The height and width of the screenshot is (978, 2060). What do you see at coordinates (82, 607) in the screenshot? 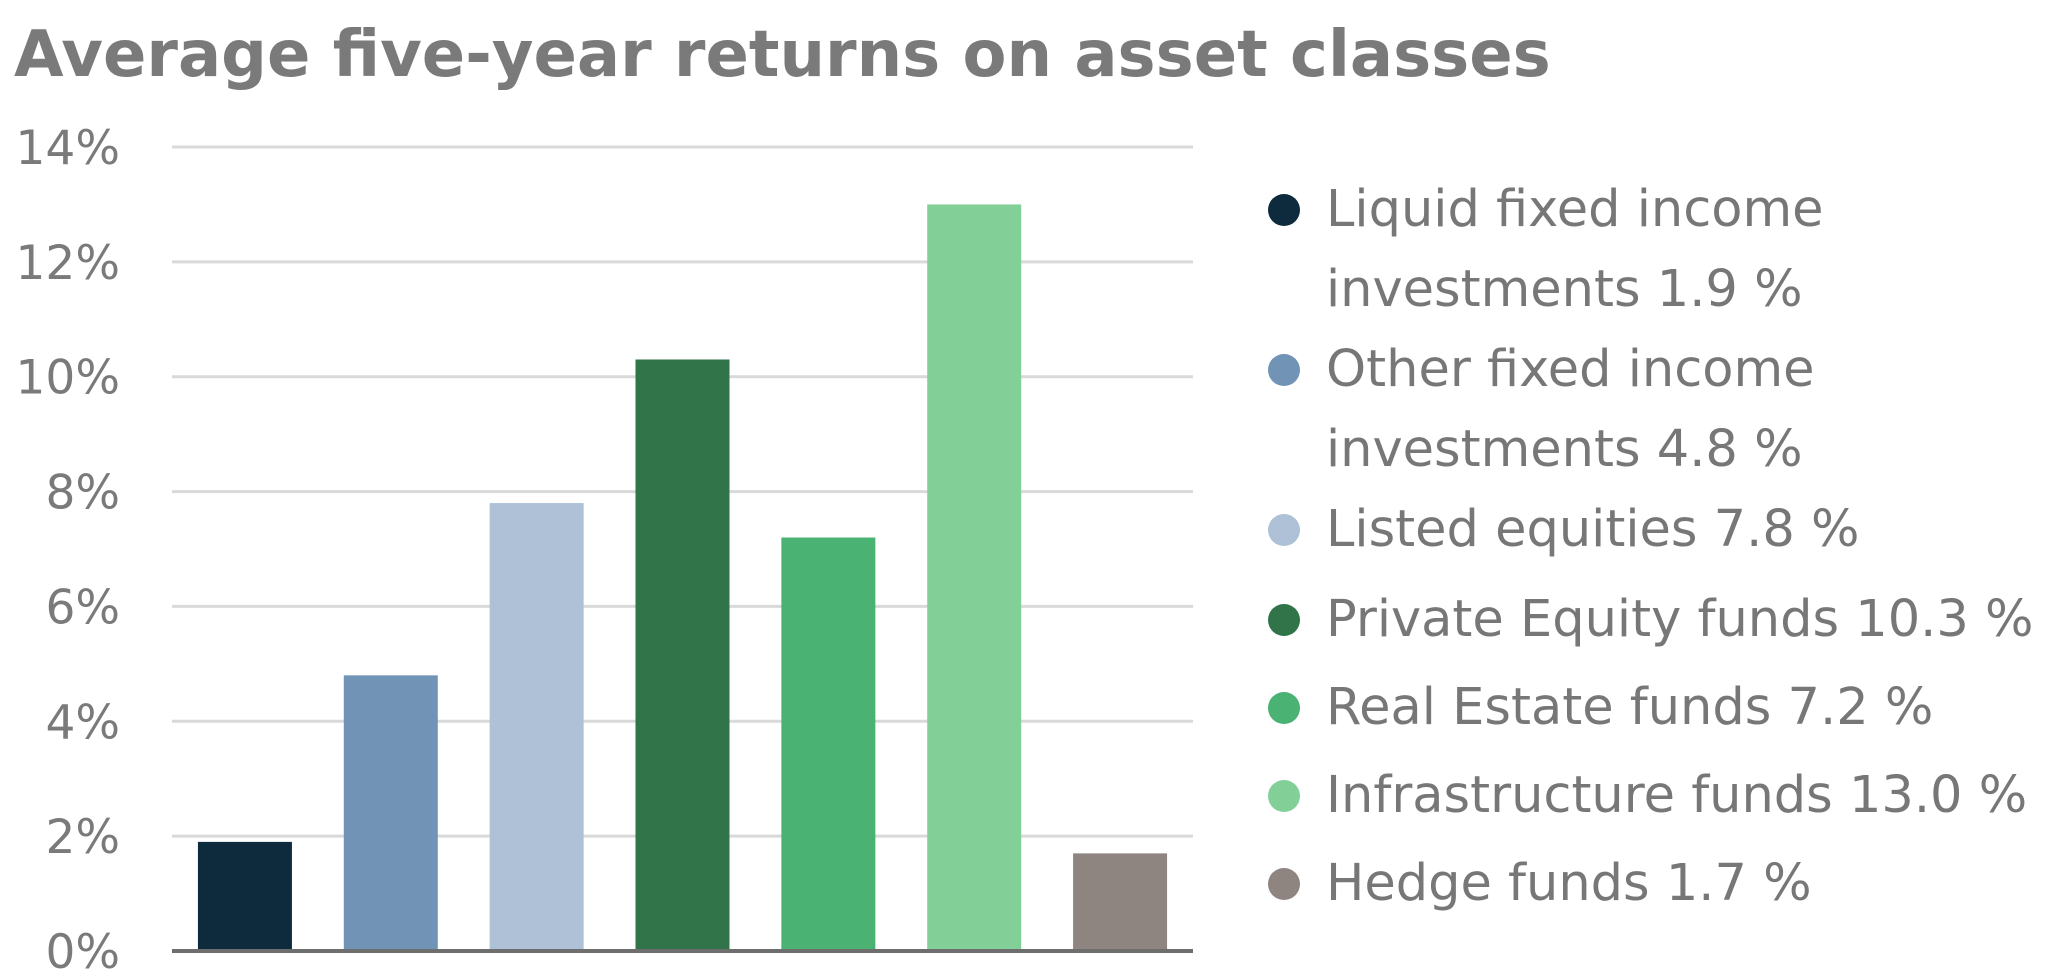
I see `y-tick-label: 6%` at bounding box center [82, 607].